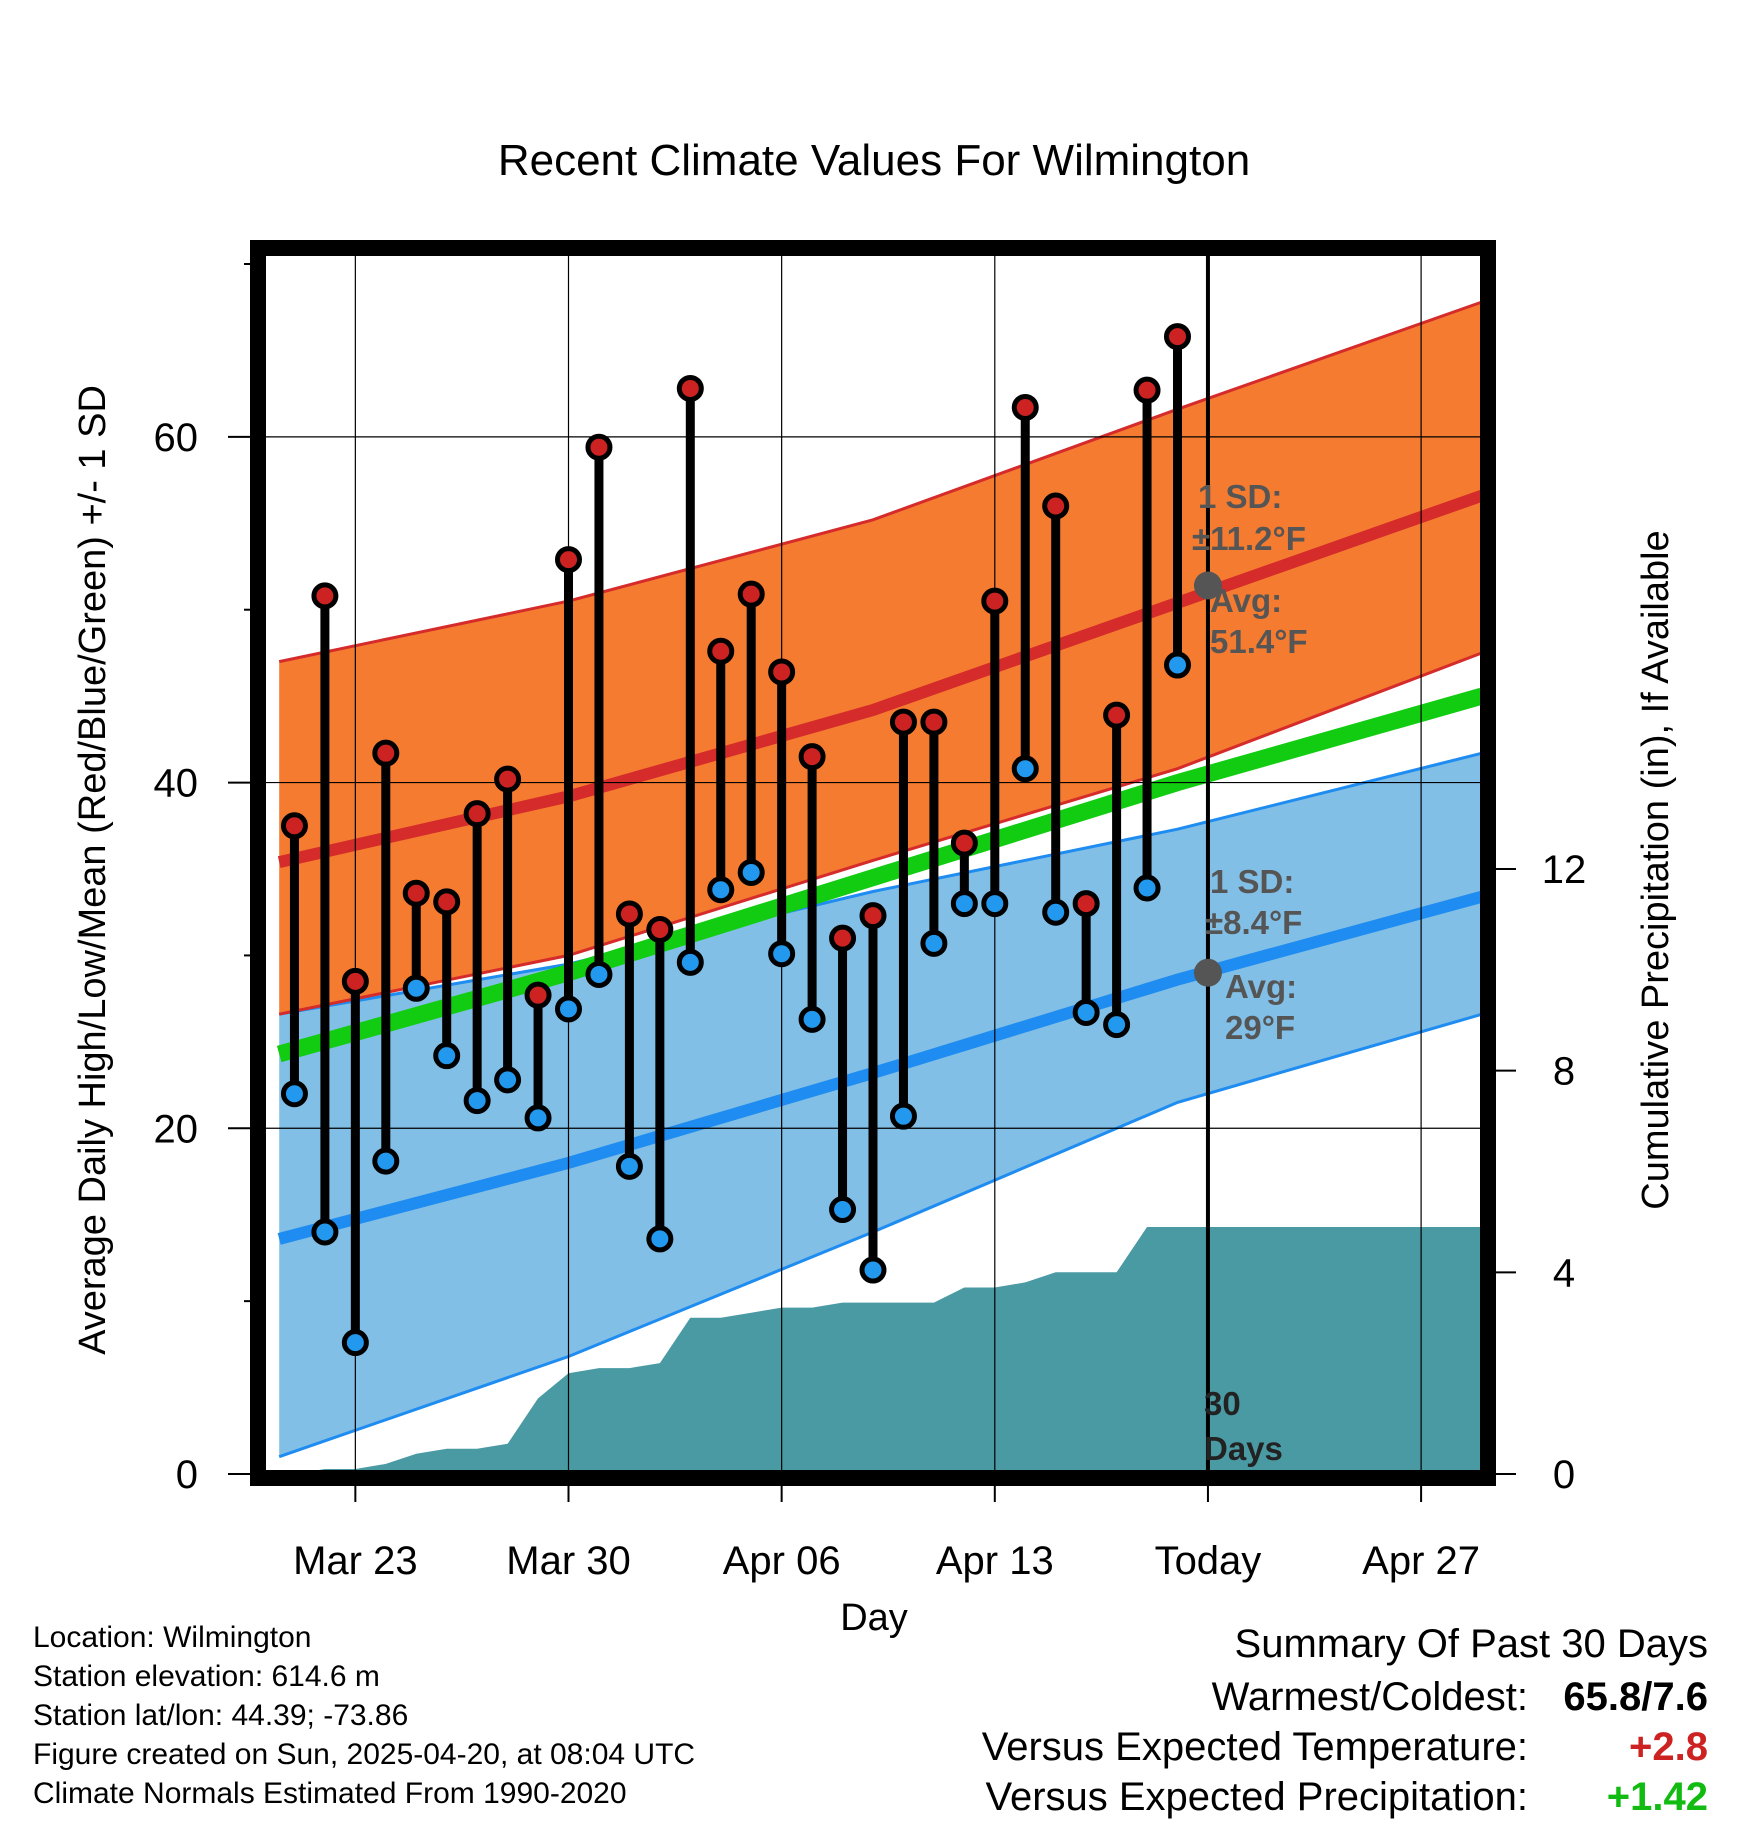  I want to click on x-tick-label: Apr 06, so click(782, 1561).